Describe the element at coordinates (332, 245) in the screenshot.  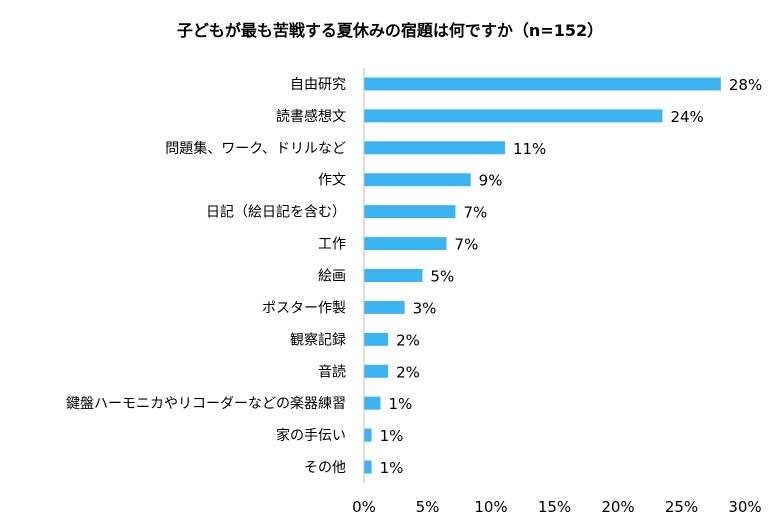
I see `category-label: 工作` at that location.